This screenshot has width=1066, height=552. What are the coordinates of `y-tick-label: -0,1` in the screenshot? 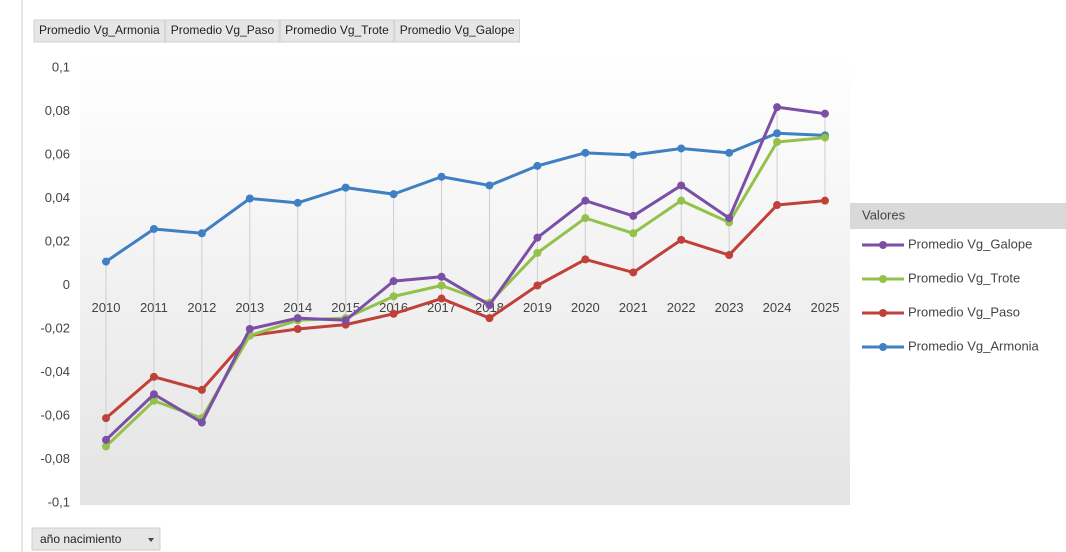 It's located at (59, 501).